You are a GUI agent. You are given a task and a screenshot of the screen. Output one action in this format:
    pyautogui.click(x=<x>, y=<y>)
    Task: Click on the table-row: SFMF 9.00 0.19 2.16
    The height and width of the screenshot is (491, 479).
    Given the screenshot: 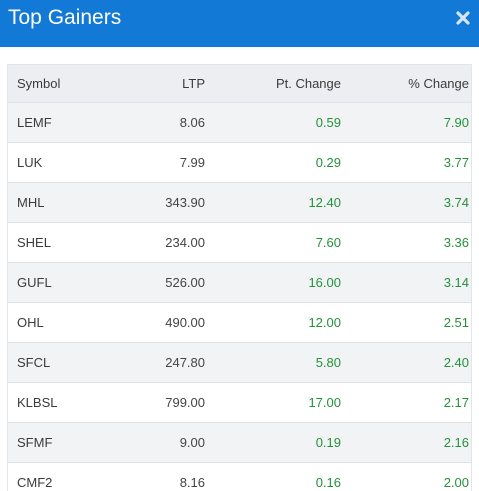 What is the action you would take?
    pyautogui.click(x=239, y=442)
    